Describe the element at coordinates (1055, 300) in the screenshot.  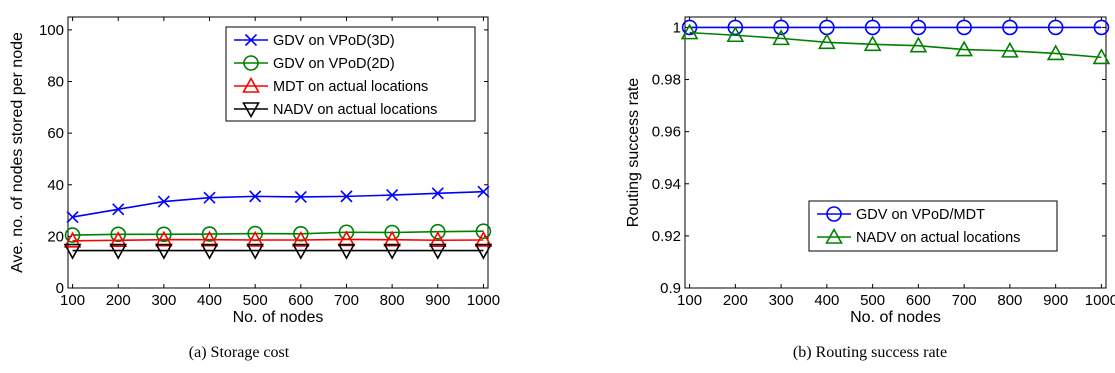
I see `x-tick-label: 900` at that location.